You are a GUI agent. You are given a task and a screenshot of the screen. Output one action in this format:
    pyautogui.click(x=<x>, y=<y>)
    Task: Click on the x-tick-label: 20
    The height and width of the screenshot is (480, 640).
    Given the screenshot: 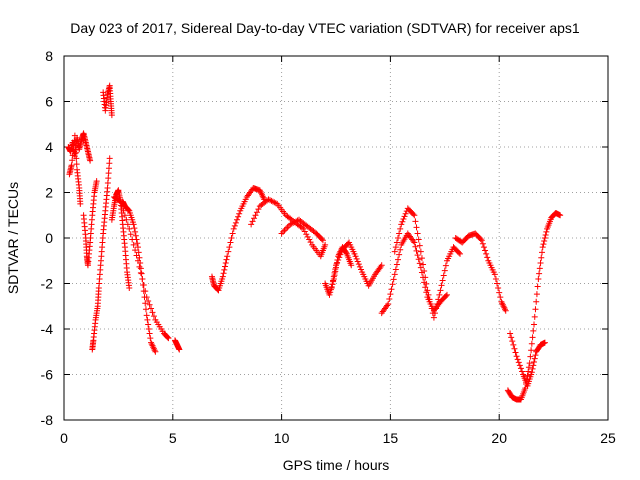 What is the action you would take?
    pyautogui.click(x=499, y=438)
    